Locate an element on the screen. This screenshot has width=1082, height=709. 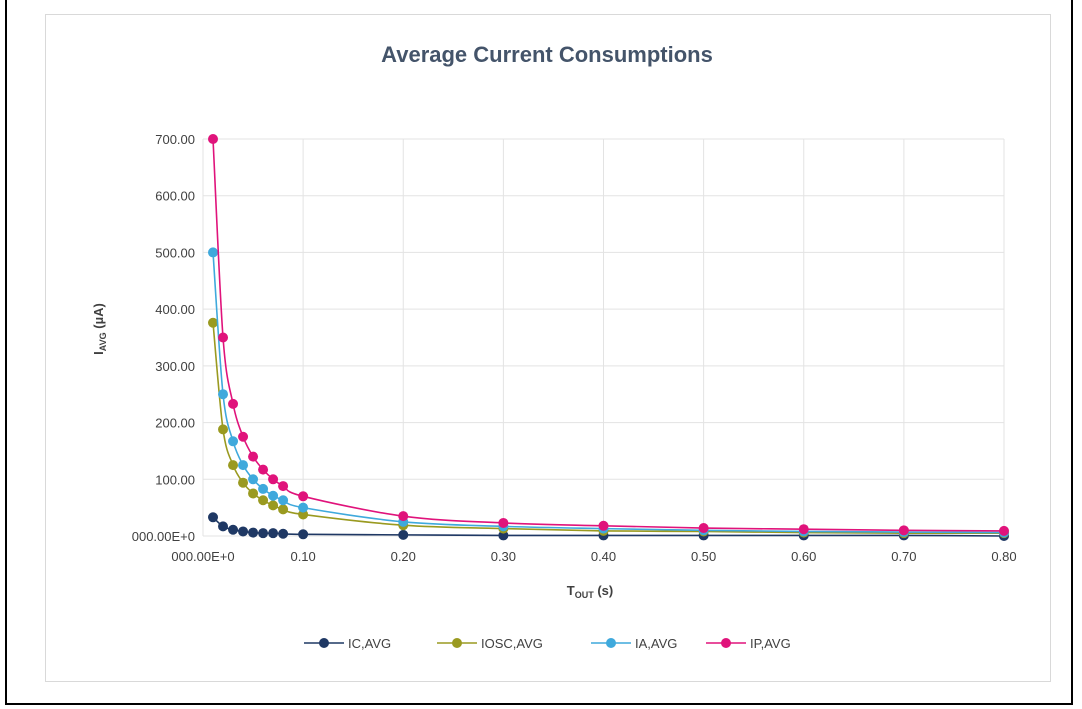
legend-label: IOSC,AVG is located at coordinates (512, 643).